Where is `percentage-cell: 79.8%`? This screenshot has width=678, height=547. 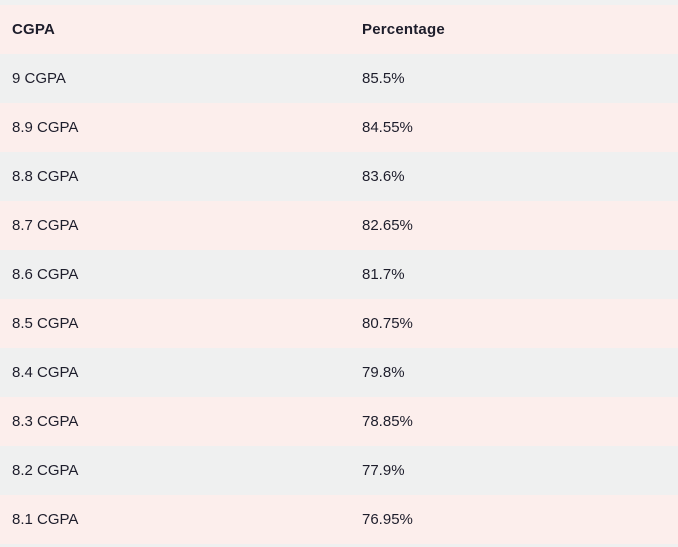
percentage-cell: 79.8% is located at coordinates (383, 372).